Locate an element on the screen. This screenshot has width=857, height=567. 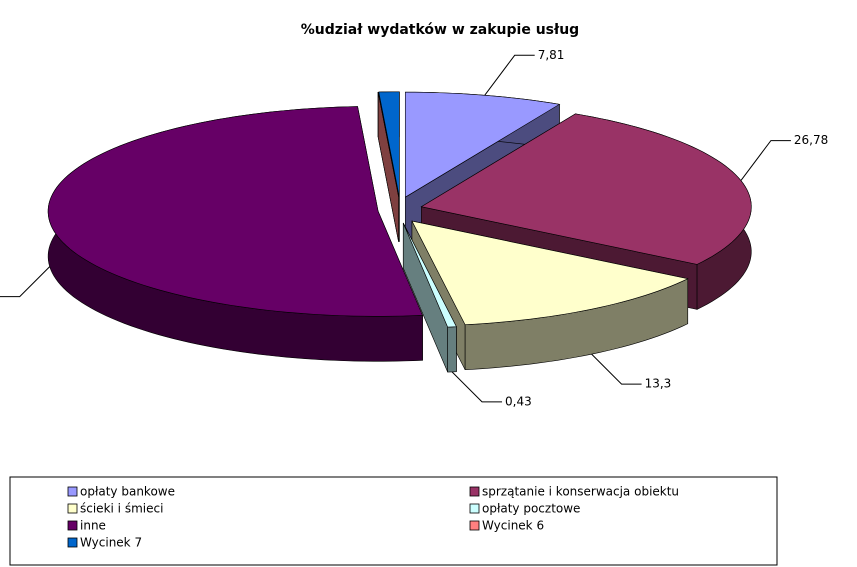
legend-label: sprzątanie i konserwacja obiektu is located at coordinates (580, 492).